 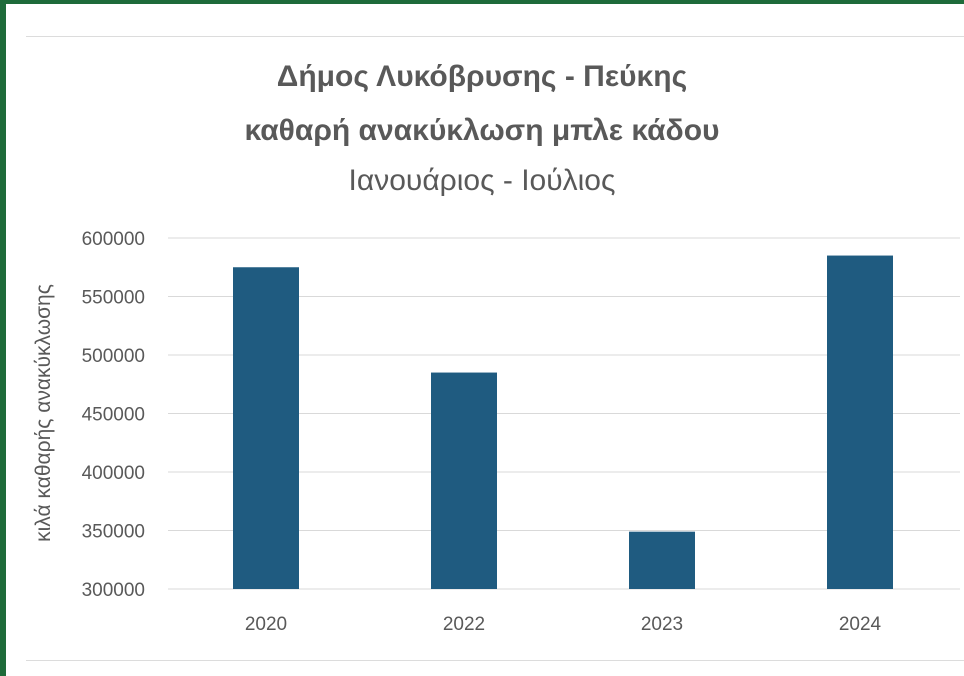 What do you see at coordinates (662, 560) in the screenshot?
I see `bar-2023` at bounding box center [662, 560].